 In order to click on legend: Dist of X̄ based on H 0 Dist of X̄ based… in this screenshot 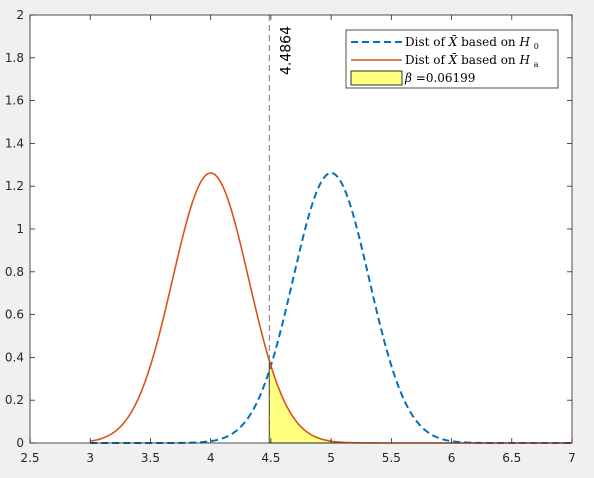, I will do `click(452, 59)`.